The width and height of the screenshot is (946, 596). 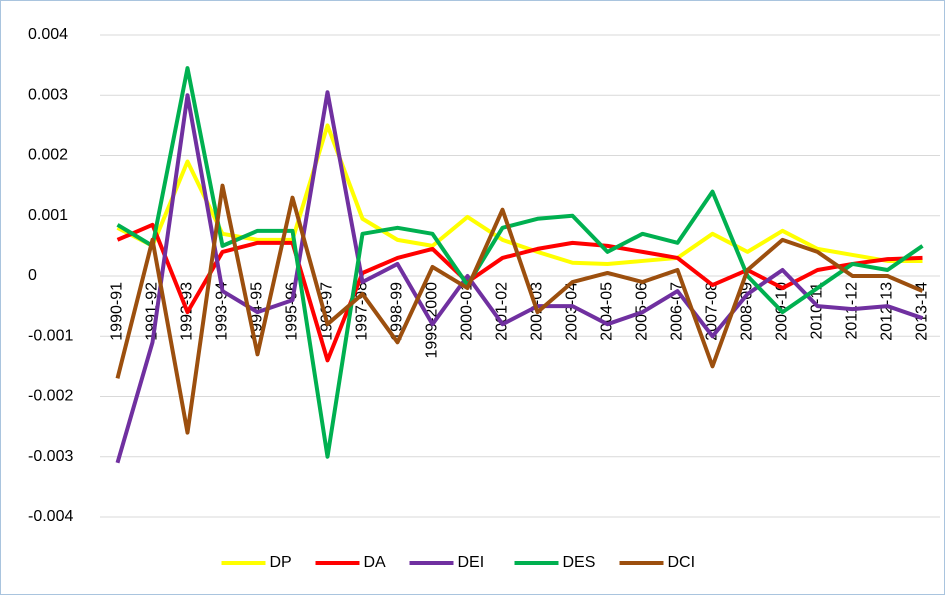 What do you see at coordinates (281, 562) in the screenshot?
I see `legend-label: DP` at bounding box center [281, 562].